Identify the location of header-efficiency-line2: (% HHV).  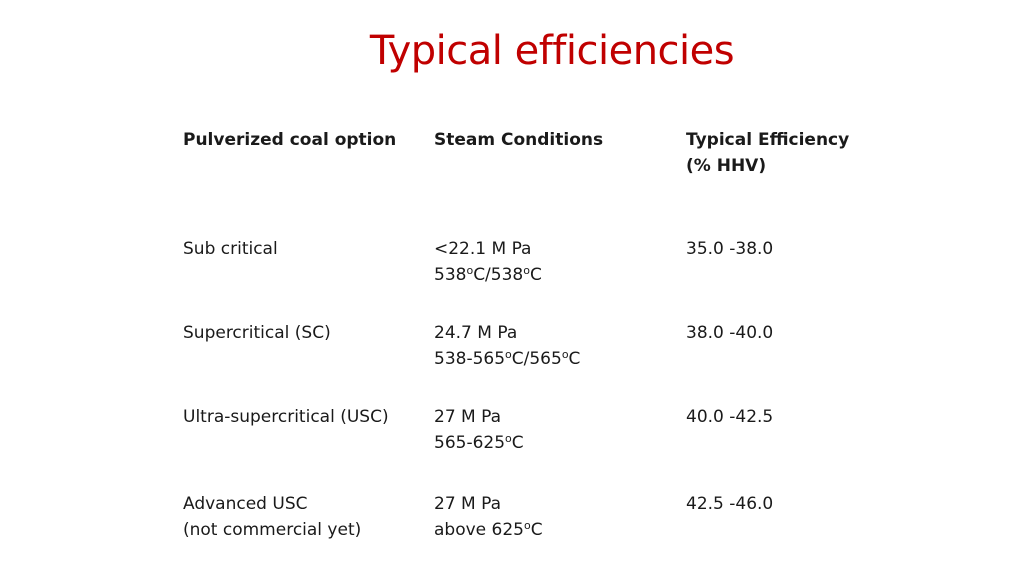
(726, 166).